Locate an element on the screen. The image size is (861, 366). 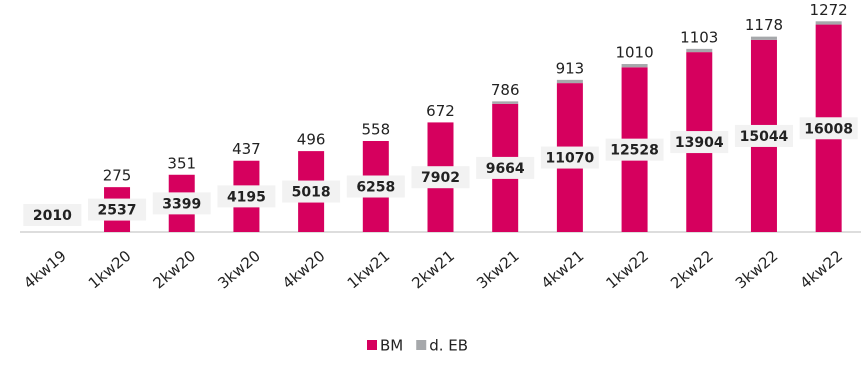
box-label: 3399 is located at coordinates (181, 204).